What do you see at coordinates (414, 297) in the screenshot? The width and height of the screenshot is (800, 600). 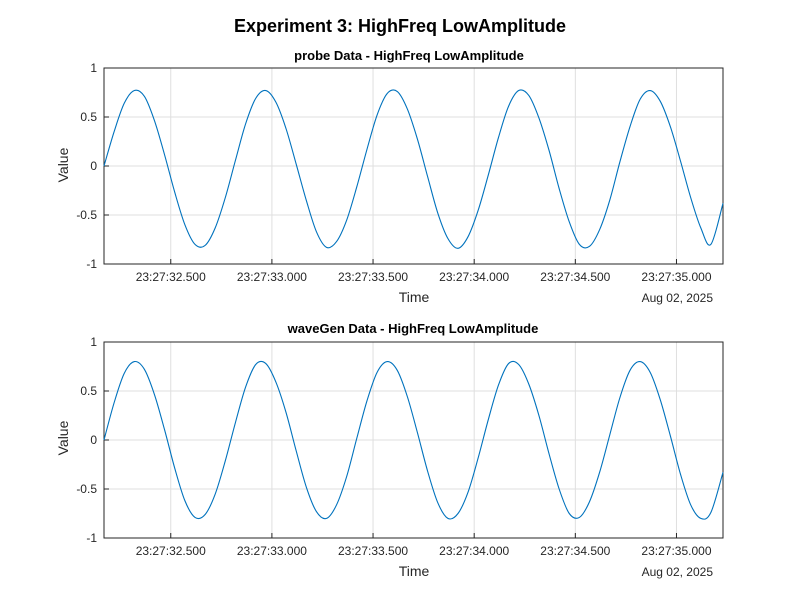 I see `x-axis-label-probe: Time` at bounding box center [414, 297].